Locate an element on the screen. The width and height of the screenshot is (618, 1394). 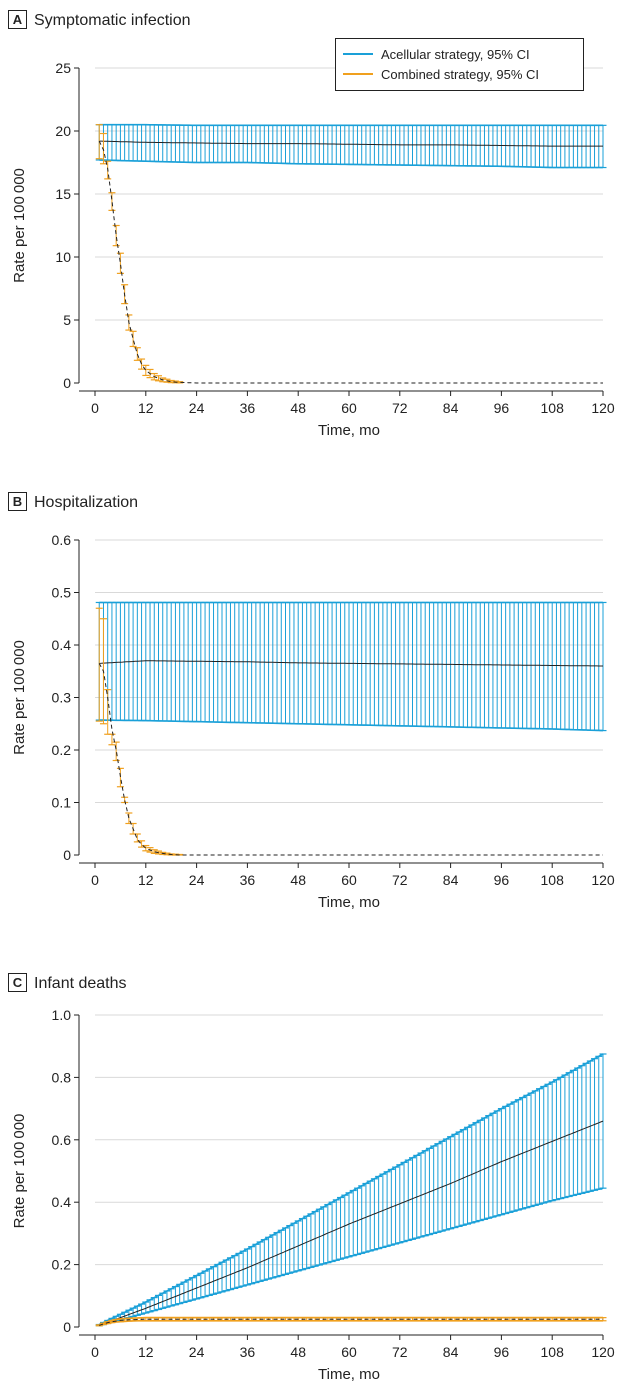
y-tick-label: 15 is located at coordinates (63, 194).